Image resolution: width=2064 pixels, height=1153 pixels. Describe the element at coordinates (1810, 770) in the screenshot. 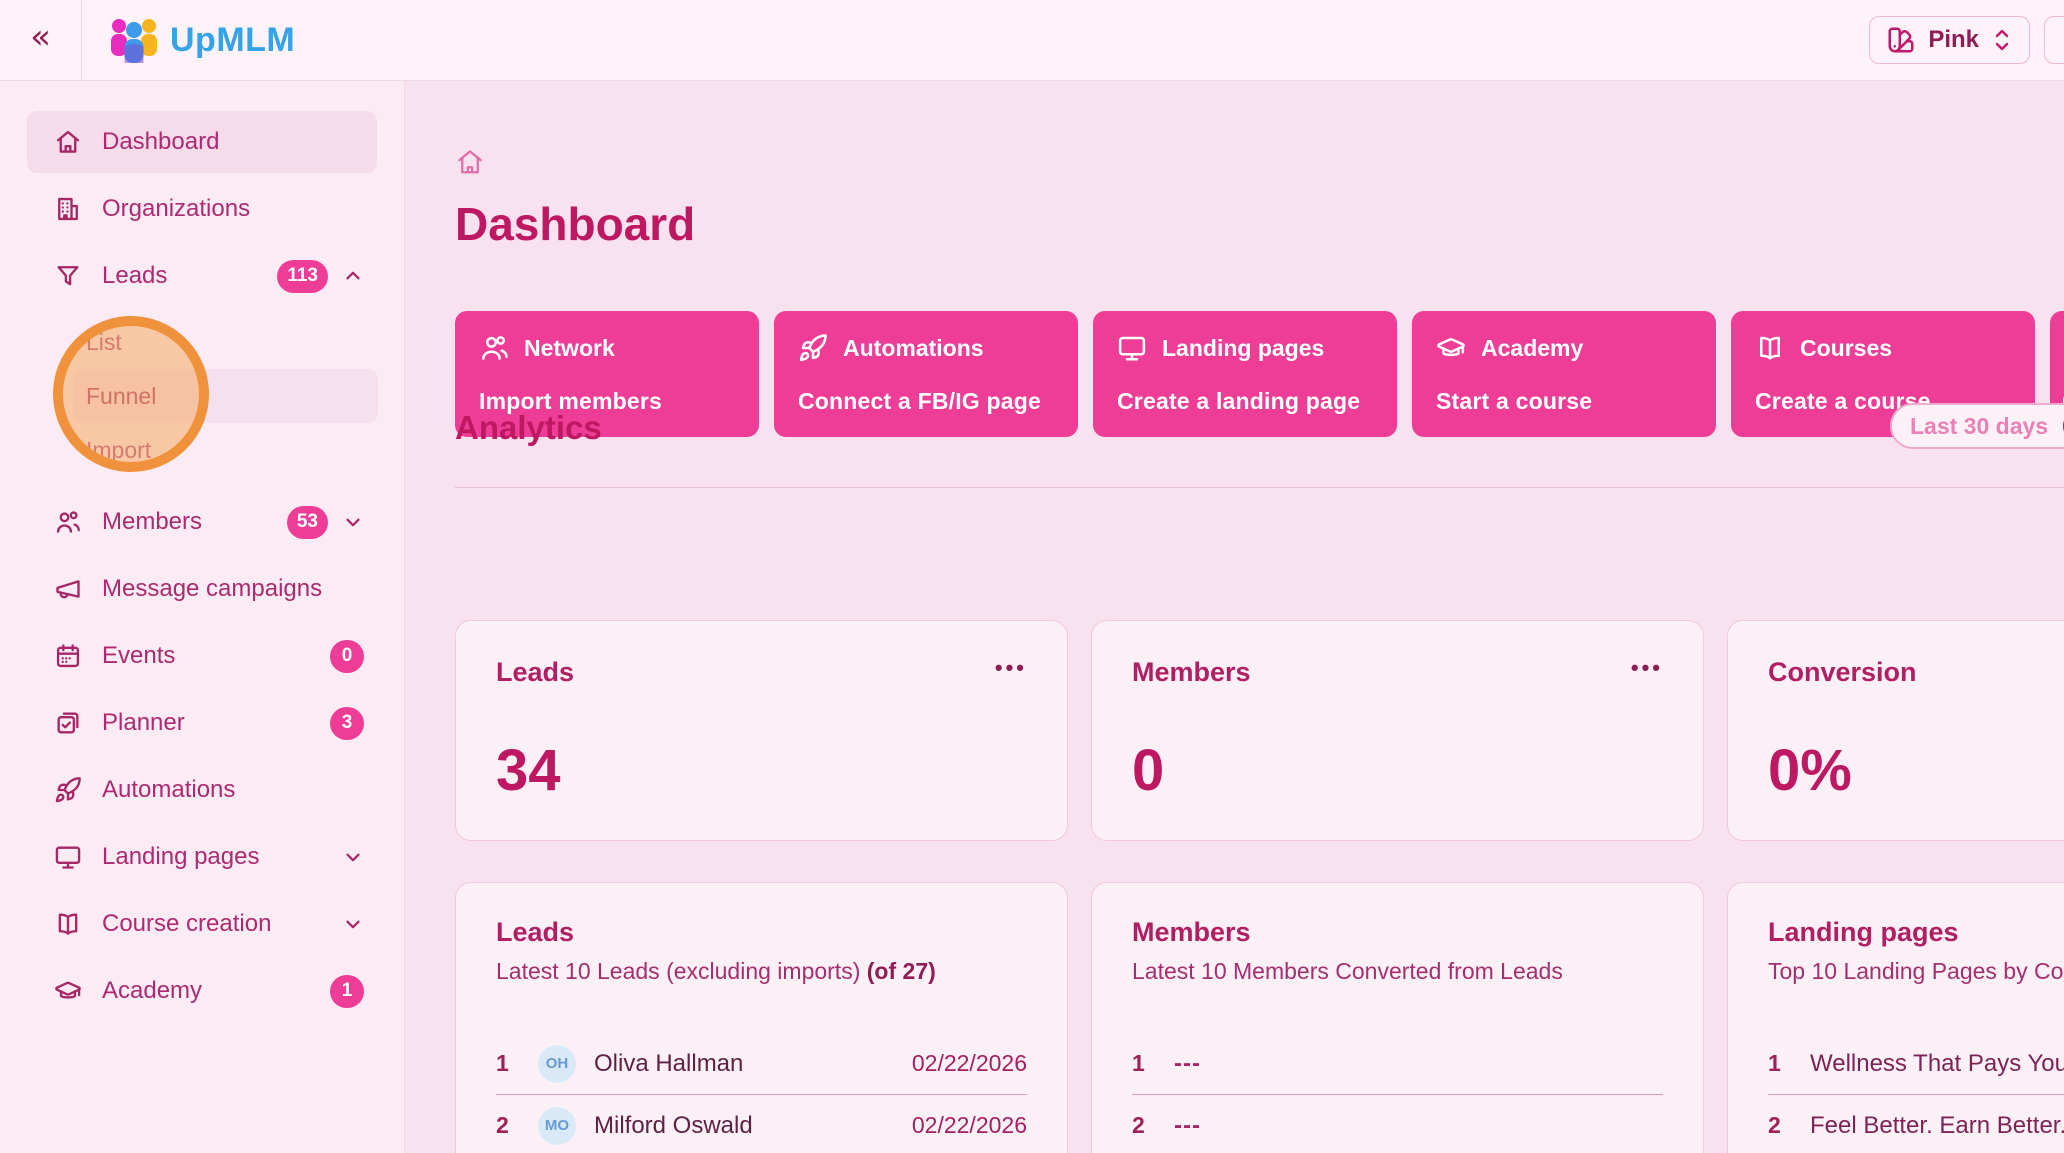

I see `stat-value: 0%` at that location.